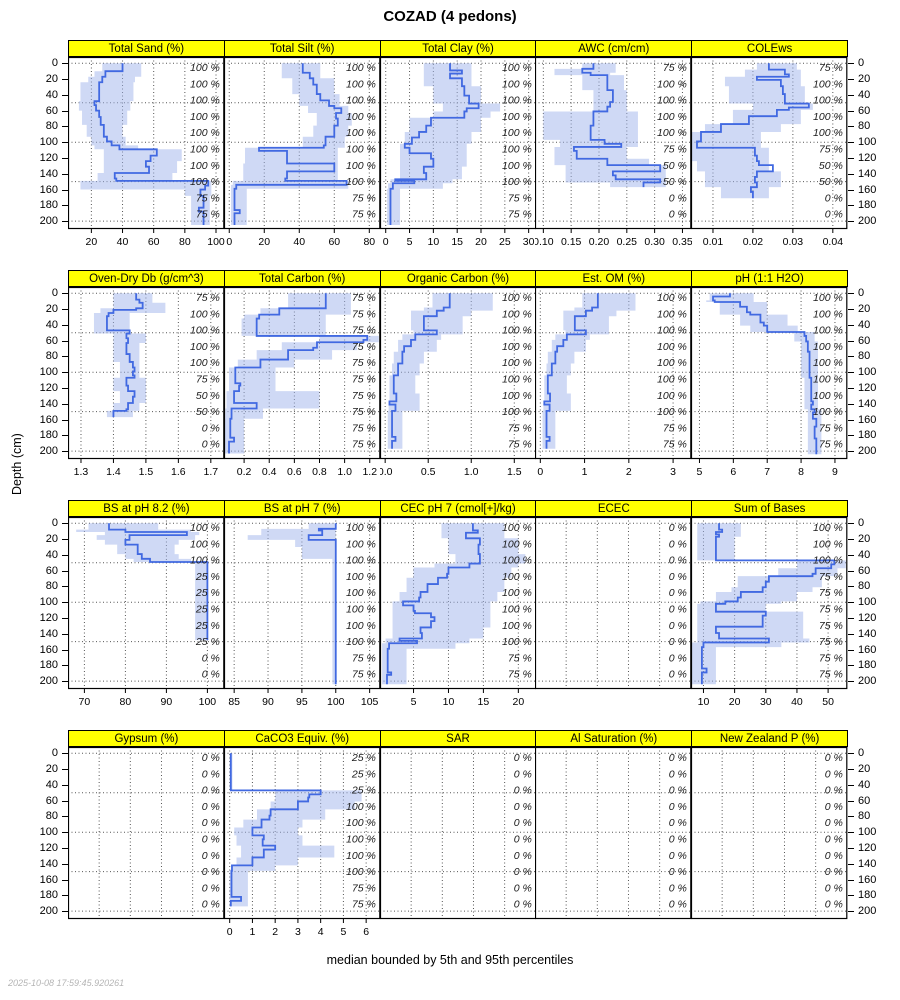 This screenshot has width=900, height=1000. What do you see at coordinates (302, 278) in the screenshot?
I see `strip-total-carbon: Total Carbon (%)` at bounding box center [302, 278].